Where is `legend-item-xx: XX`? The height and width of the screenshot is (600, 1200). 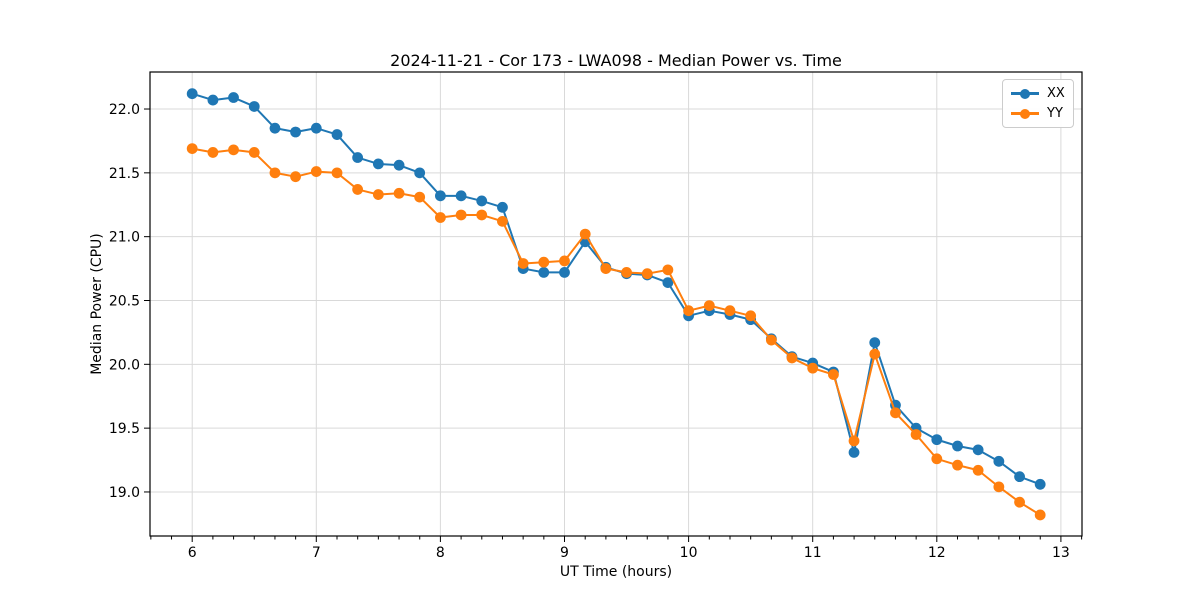
legend-item-xx: XX is located at coordinates (1038, 93).